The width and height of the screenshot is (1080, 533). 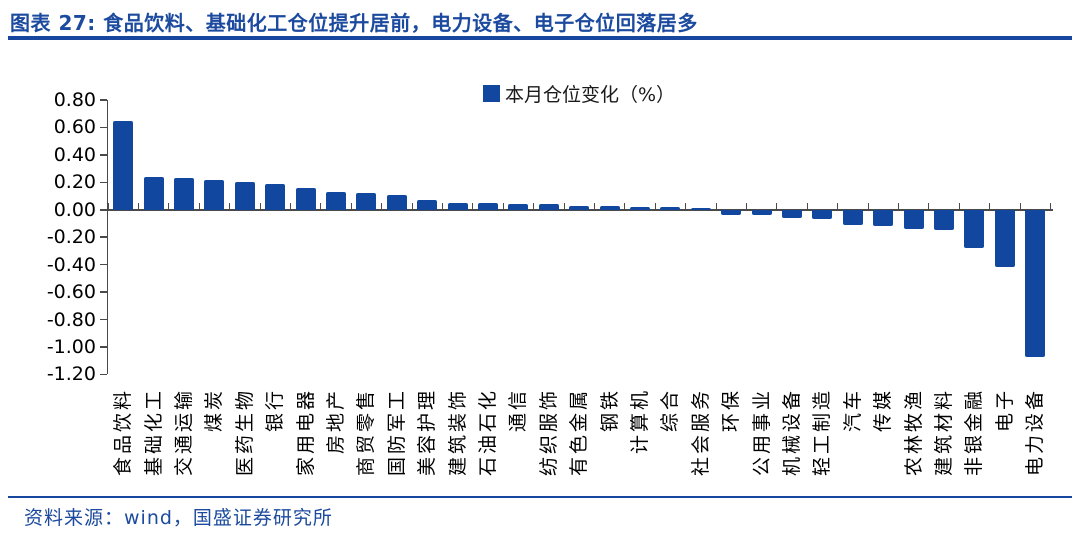 I want to click on x-axis-label: 家用电器, so click(x=305, y=432).